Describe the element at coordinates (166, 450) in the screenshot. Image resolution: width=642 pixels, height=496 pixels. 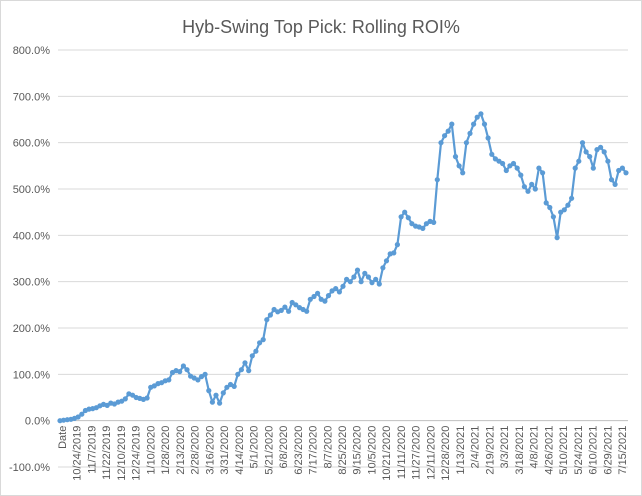
I see `x-tick-label: 1/28/2020` at that location.